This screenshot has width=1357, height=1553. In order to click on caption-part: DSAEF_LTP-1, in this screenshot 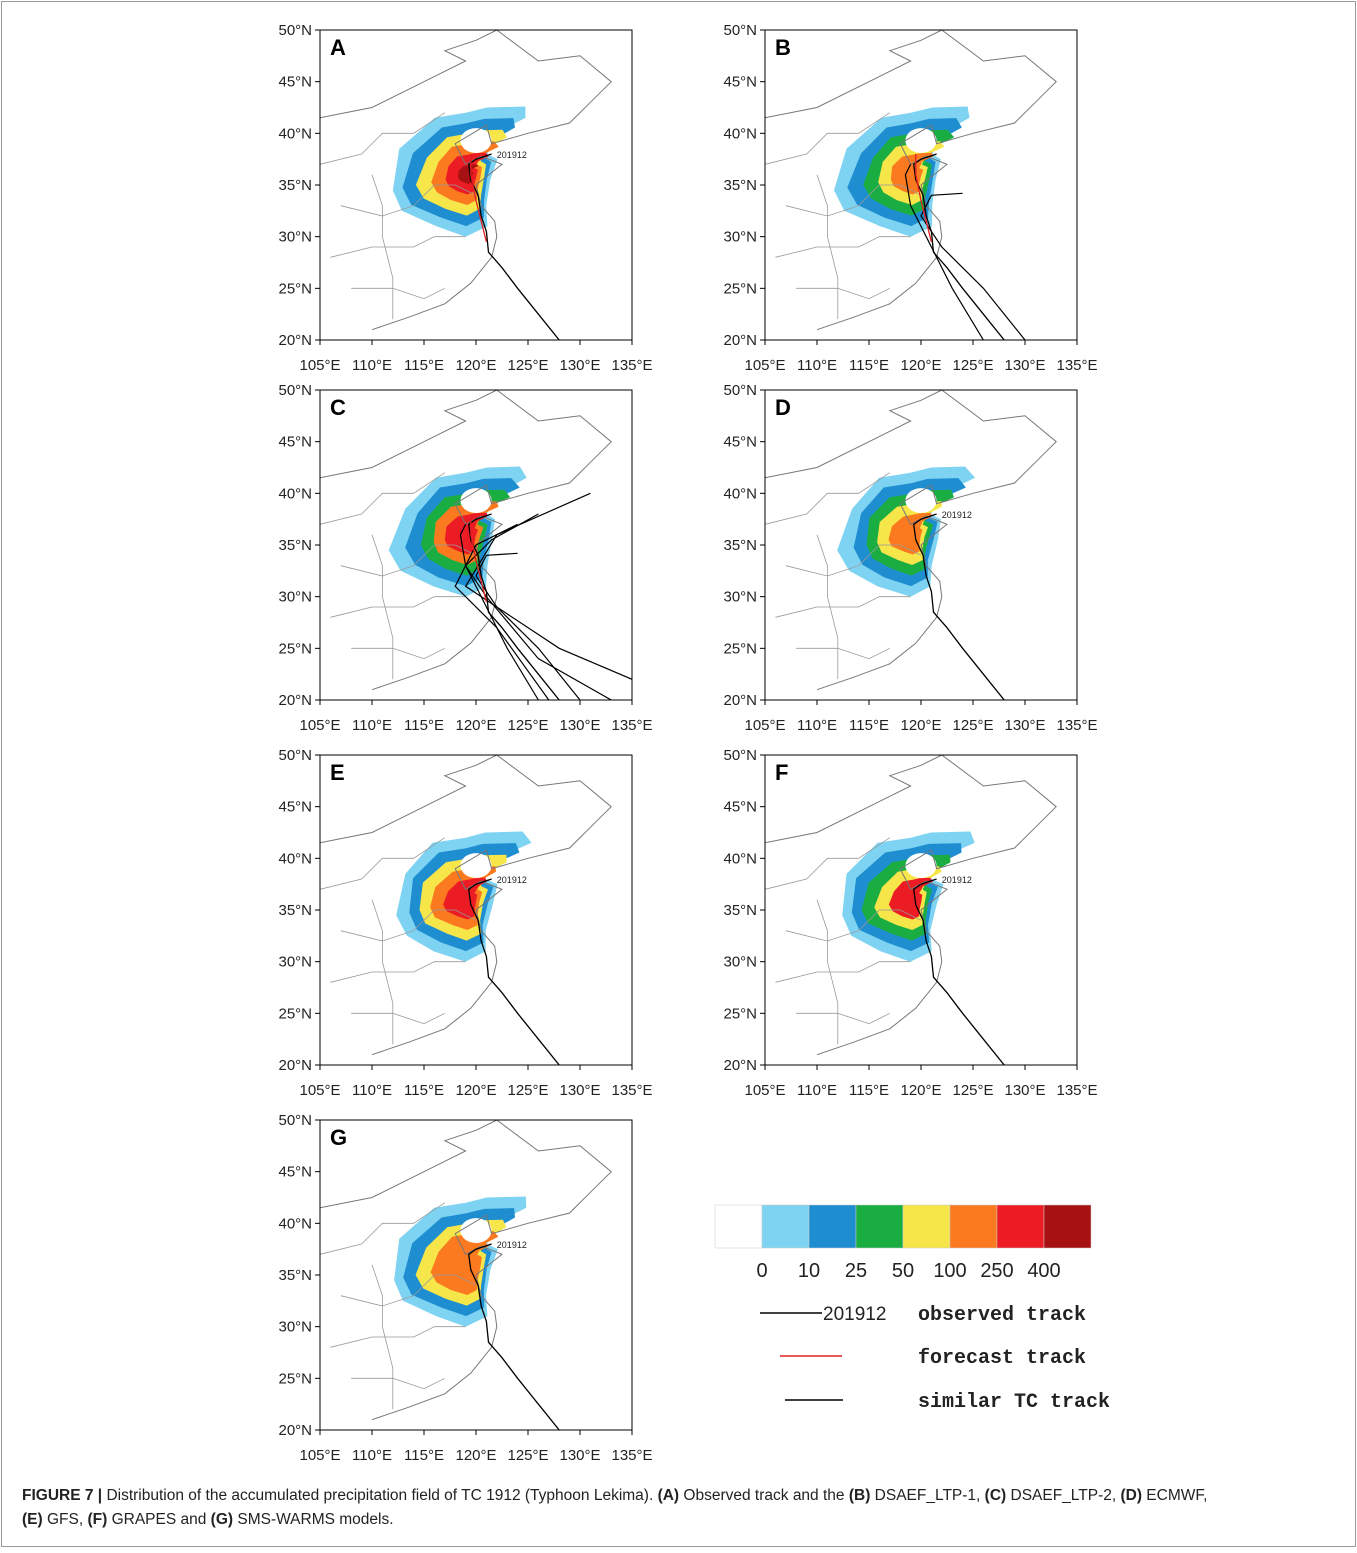, I will do `click(927, 1495)`.